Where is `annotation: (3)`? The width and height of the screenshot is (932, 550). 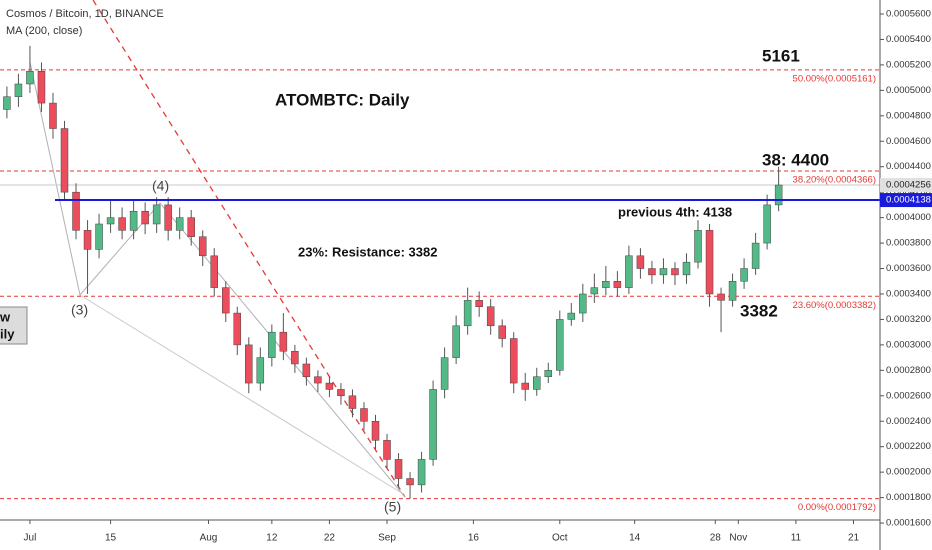 annotation: (3) is located at coordinates (79, 310).